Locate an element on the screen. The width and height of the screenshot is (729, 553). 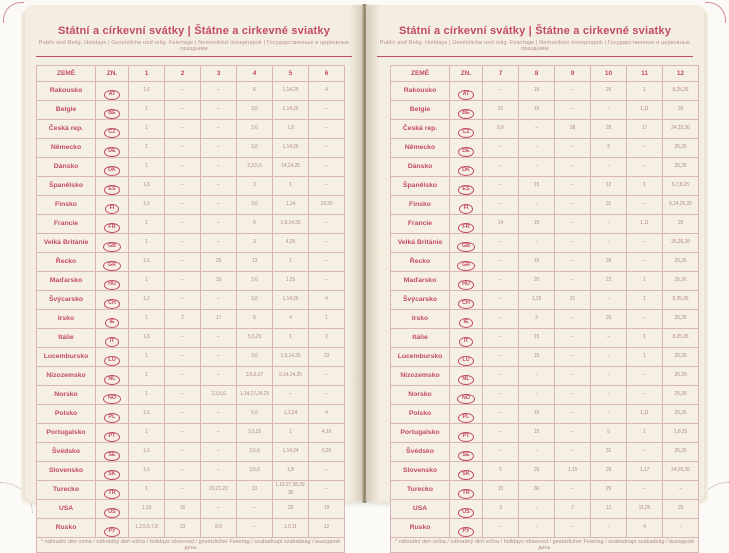
country-name: USA is located at coordinates (66, 508).